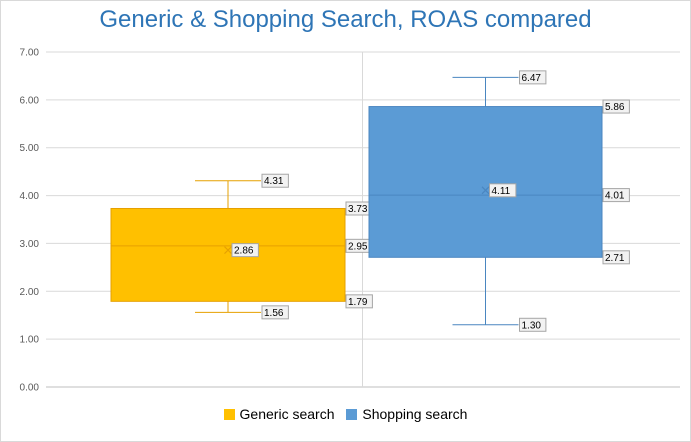 This screenshot has width=691, height=442. Describe the element at coordinates (228, 250) in the screenshot. I see `generic-mean-marker` at that location.